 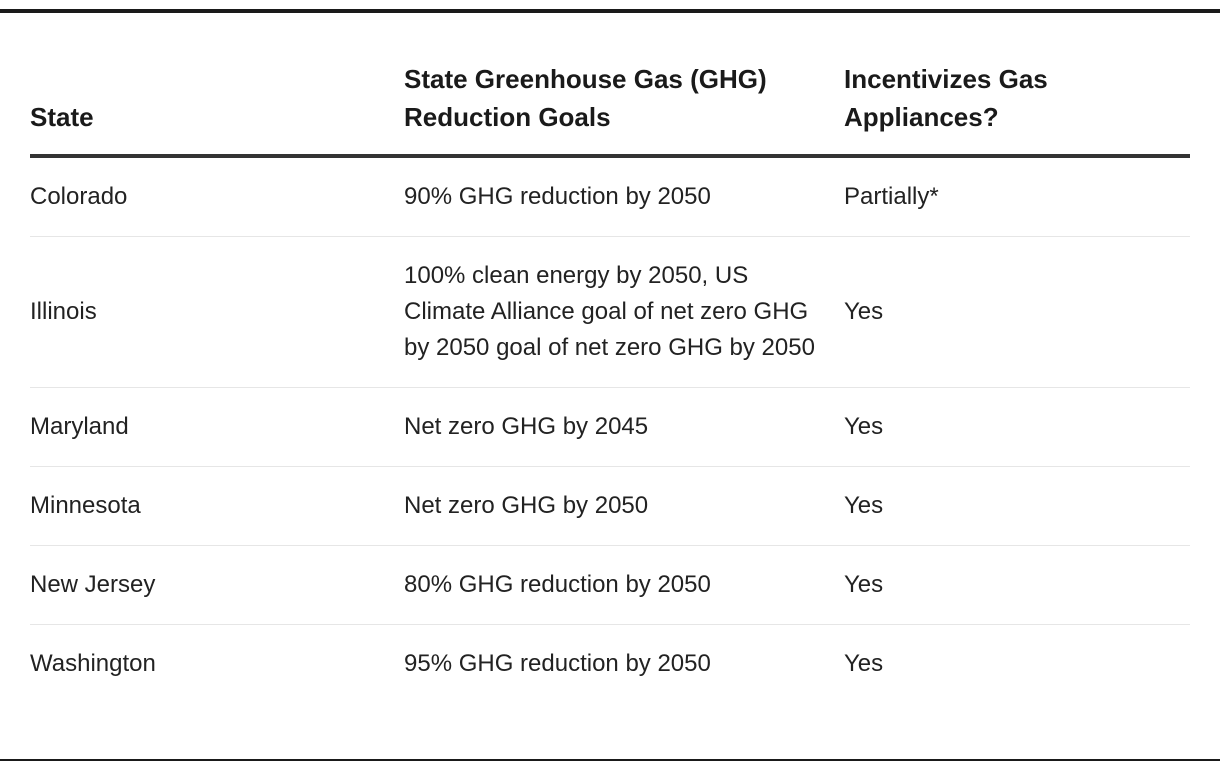 I want to click on cell-state: Colorado, so click(x=217, y=196).